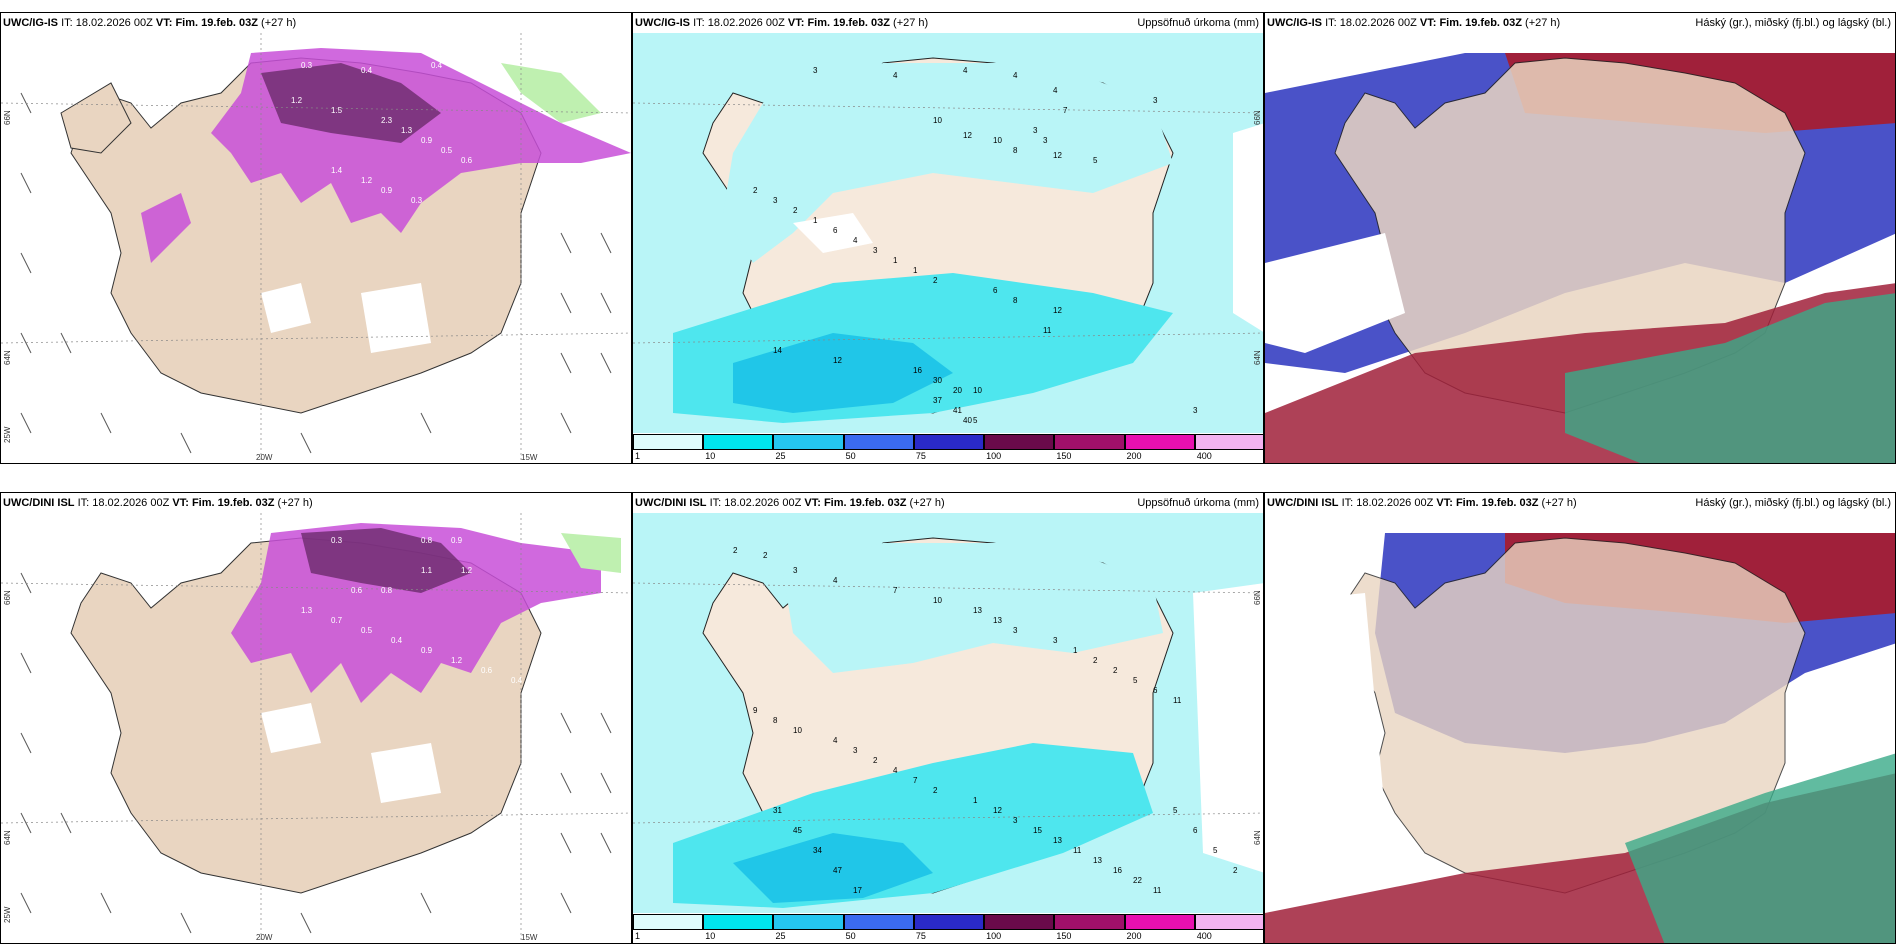  I want to click on colorbar-tick: 400, so click(1204, 936).